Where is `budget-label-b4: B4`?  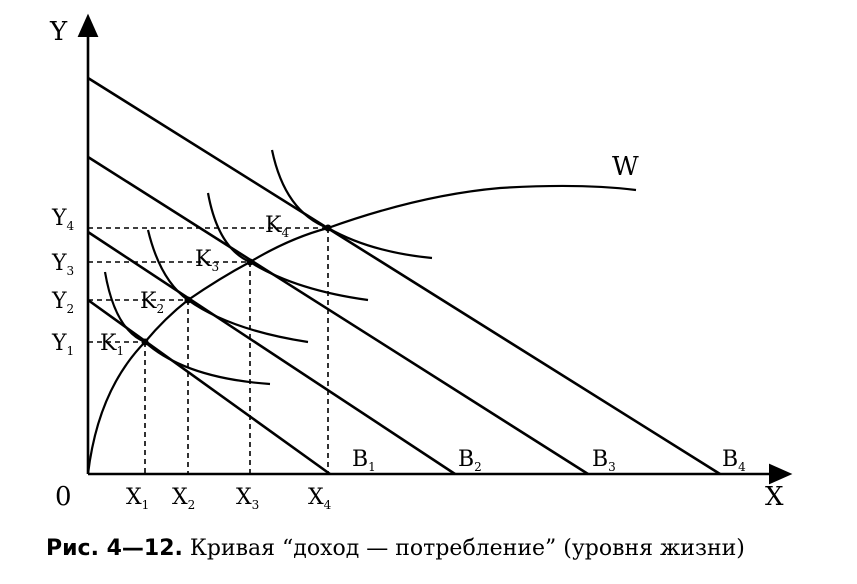 budget-label-b4: B4 is located at coordinates (734, 460).